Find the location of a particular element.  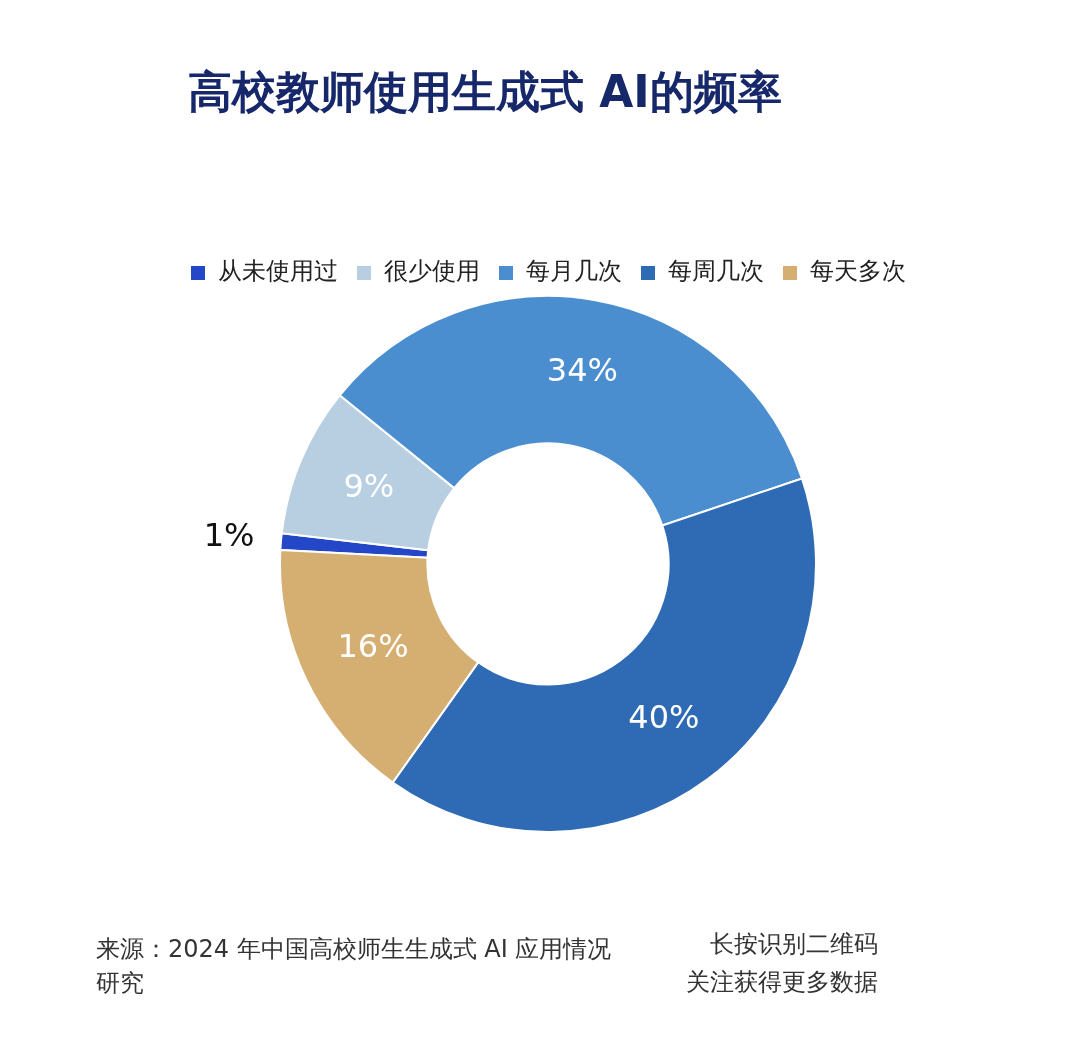

legend-label: 每月几次 is located at coordinates (574, 271).